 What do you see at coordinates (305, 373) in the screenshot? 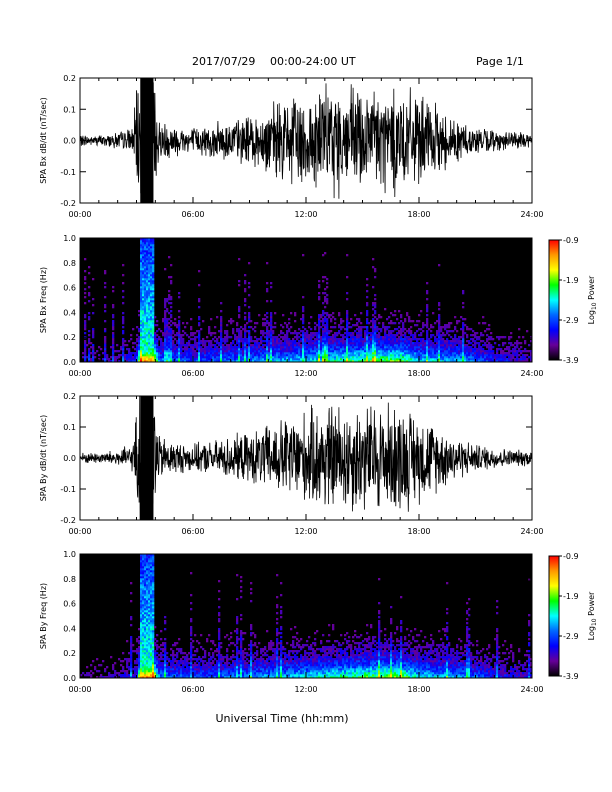
I see `panel-2-x-tick-label: 12:00` at bounding box center [305, 373].